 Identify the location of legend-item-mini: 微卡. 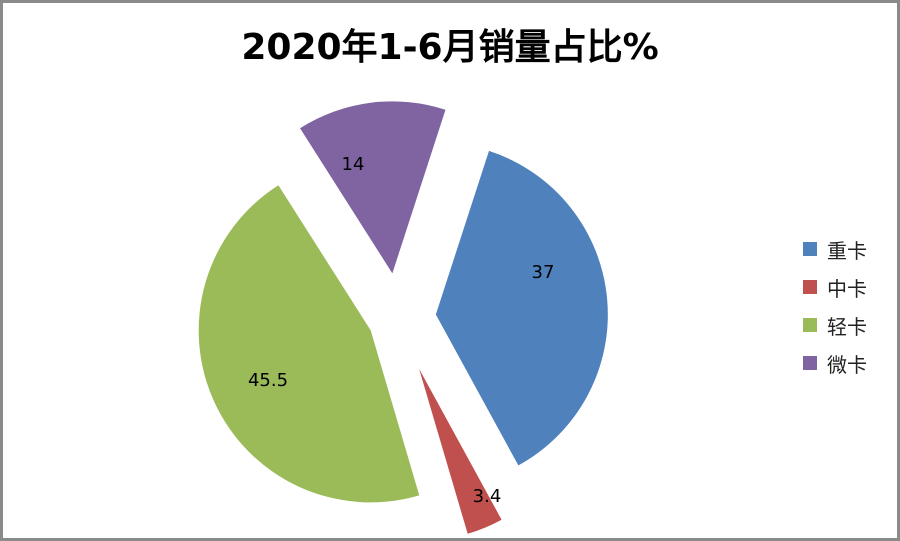
(835, 363).